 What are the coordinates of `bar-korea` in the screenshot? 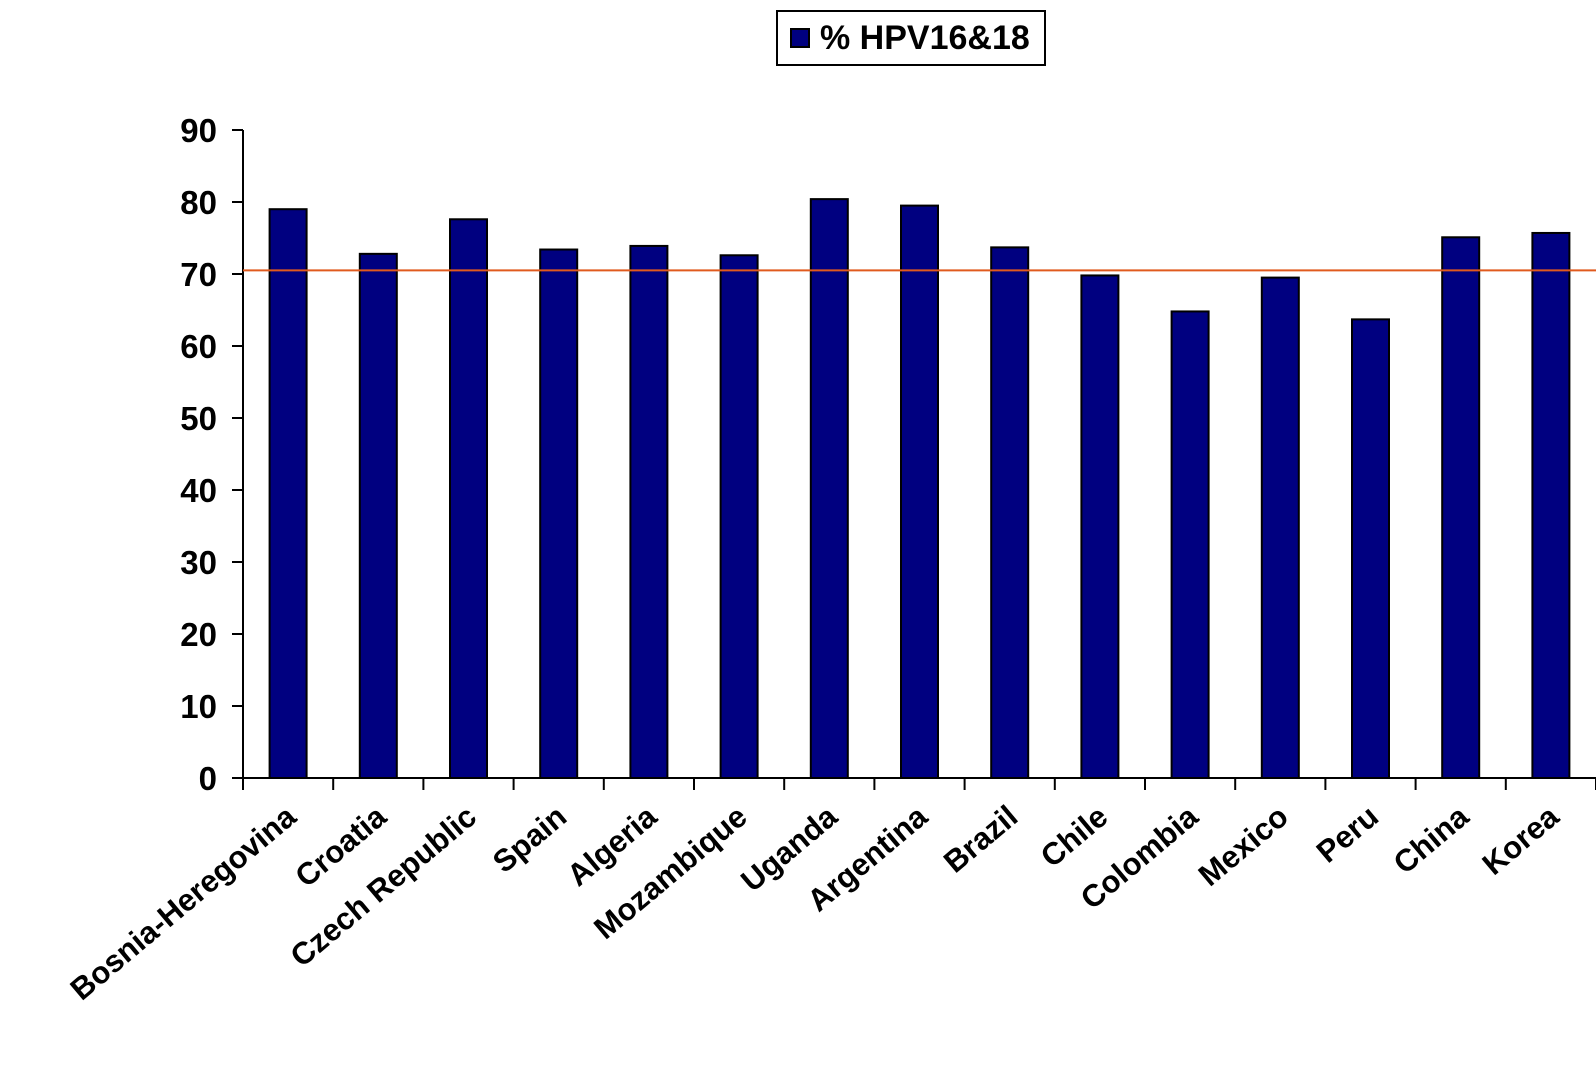 It's located at (1551, 505).